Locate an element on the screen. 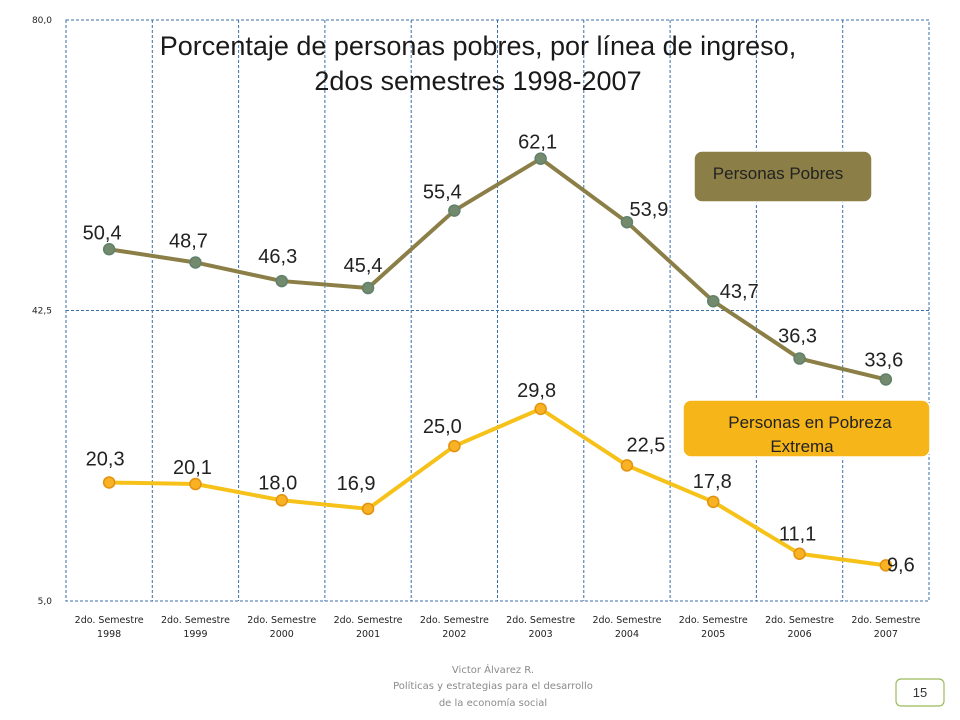  x-tick-label: 2001 is located at coordinates (368, 634).